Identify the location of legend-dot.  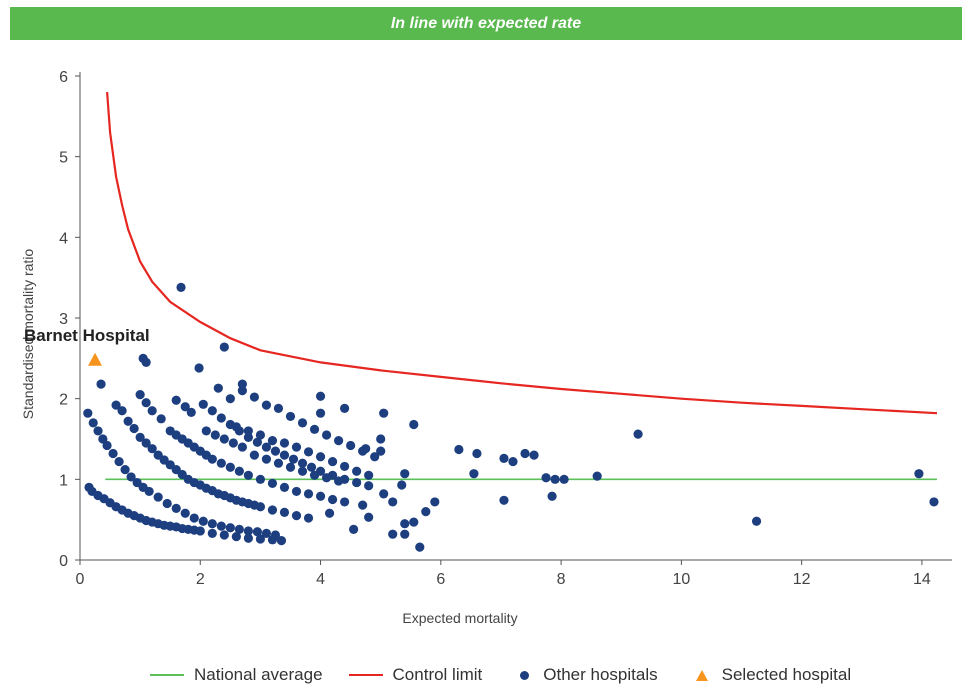
(525, 675).